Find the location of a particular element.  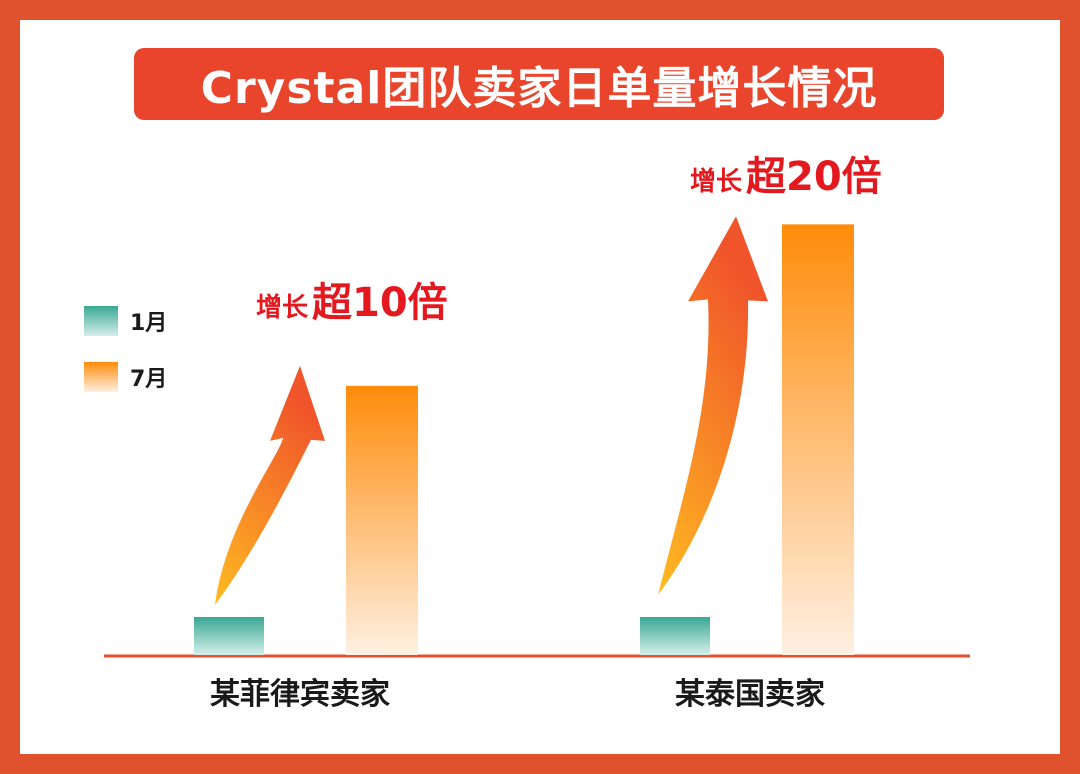

title-banner: Crystal团队卖家日单量增长情况 is located at coordinates (539, 84).